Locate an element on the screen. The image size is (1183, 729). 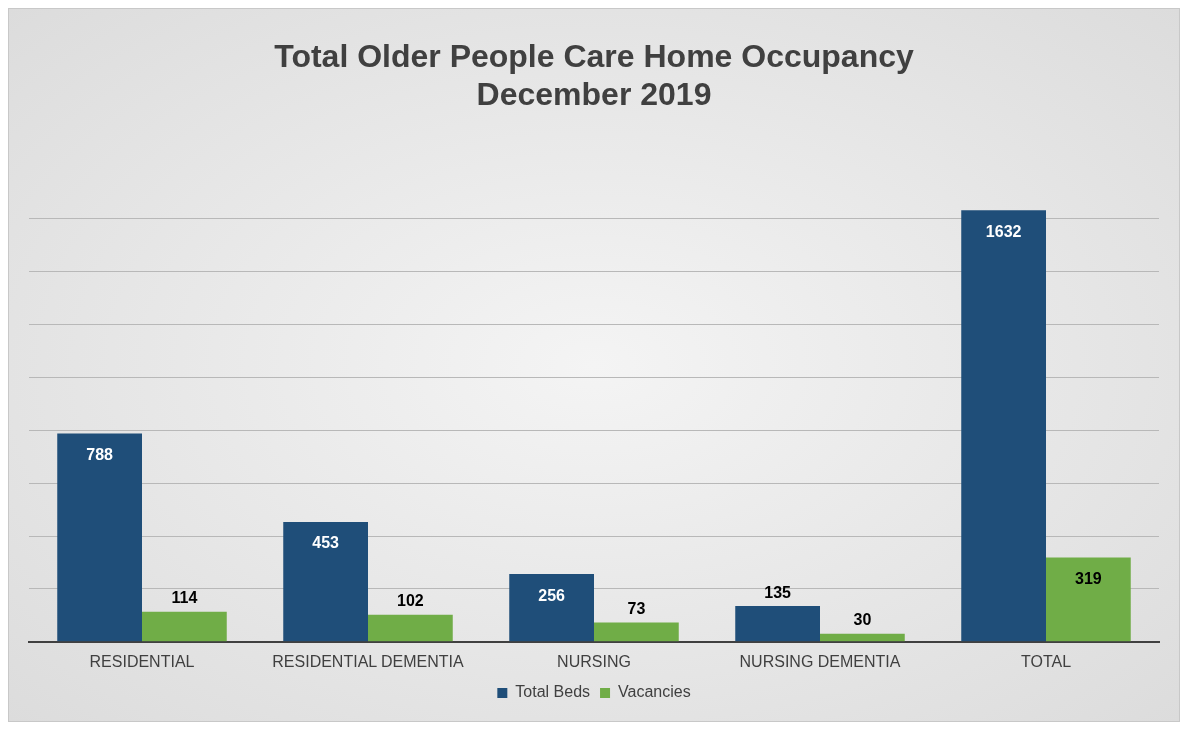
chart-title: Total Older People Care Home Occupancy December 2019 is located at coordinates (594, 75).